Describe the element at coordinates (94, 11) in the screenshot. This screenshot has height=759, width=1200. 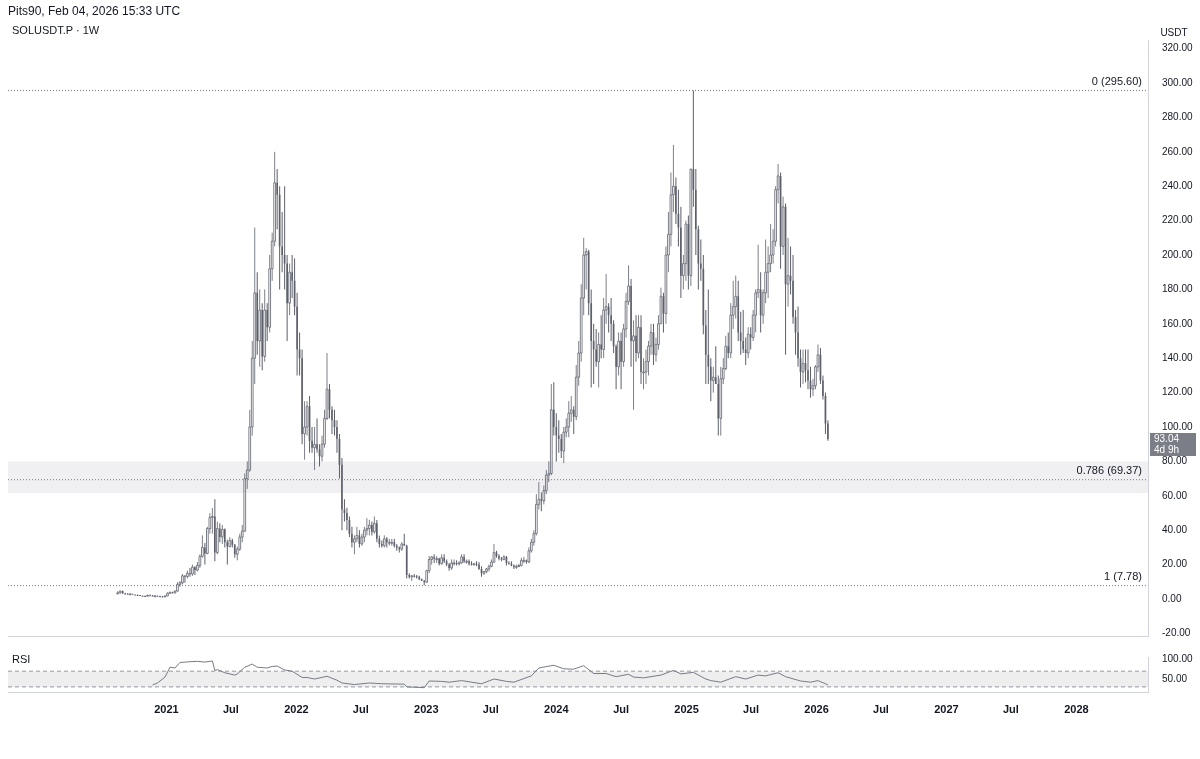
I see `chart-subtitle: Pits90, Feb 04, 2026 15:33 UTC` at that location.